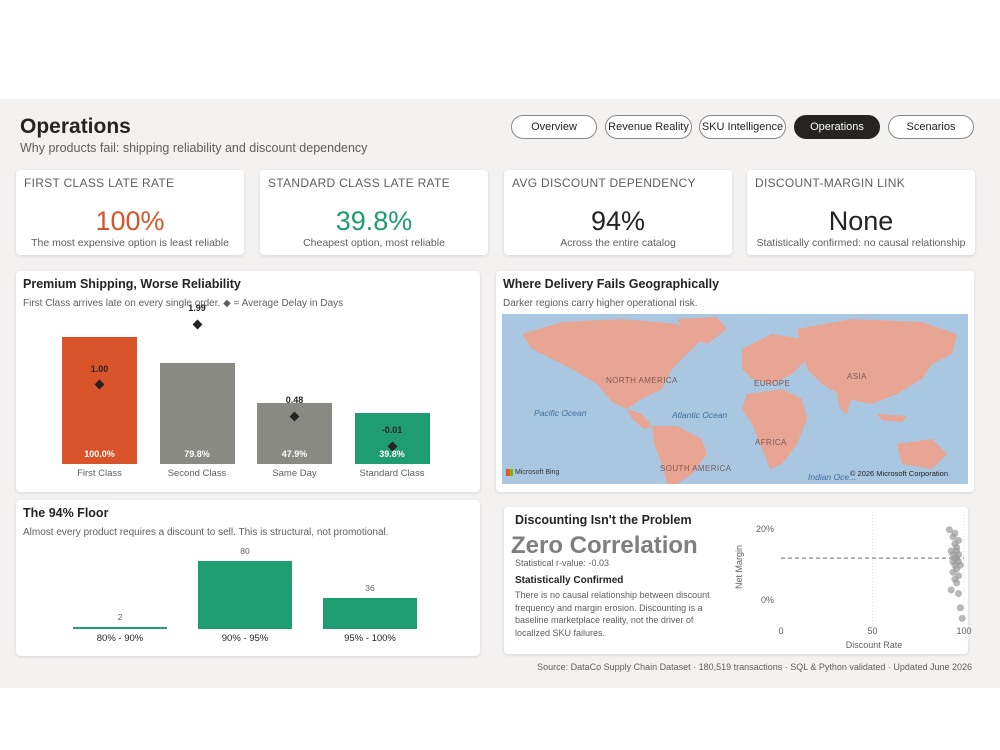 This screenshot has height=750, width=1000. Describe the element at coordinates (560, 413) in the screenshot. I see `map-label-pacific: Pacific Ocean` at that location.